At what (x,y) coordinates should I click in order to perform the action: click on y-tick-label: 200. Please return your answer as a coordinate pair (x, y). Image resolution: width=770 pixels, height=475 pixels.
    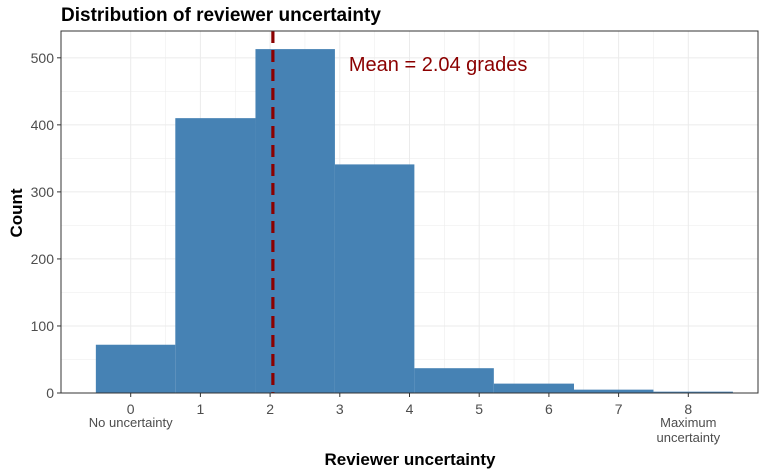
    Looking at the image, I should click on (43, 259).